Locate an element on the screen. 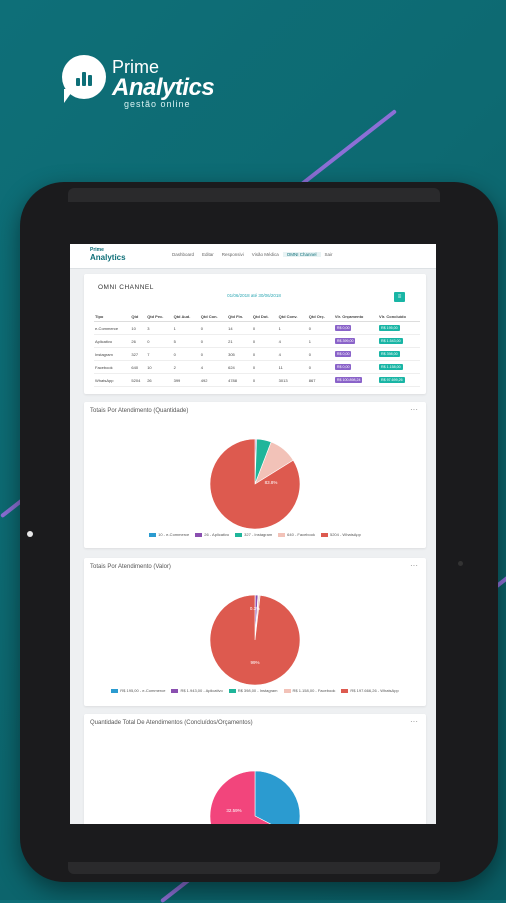 This screenshot has width=506, height=903. data-label: 0.3% is located at coordinates (255, 608).